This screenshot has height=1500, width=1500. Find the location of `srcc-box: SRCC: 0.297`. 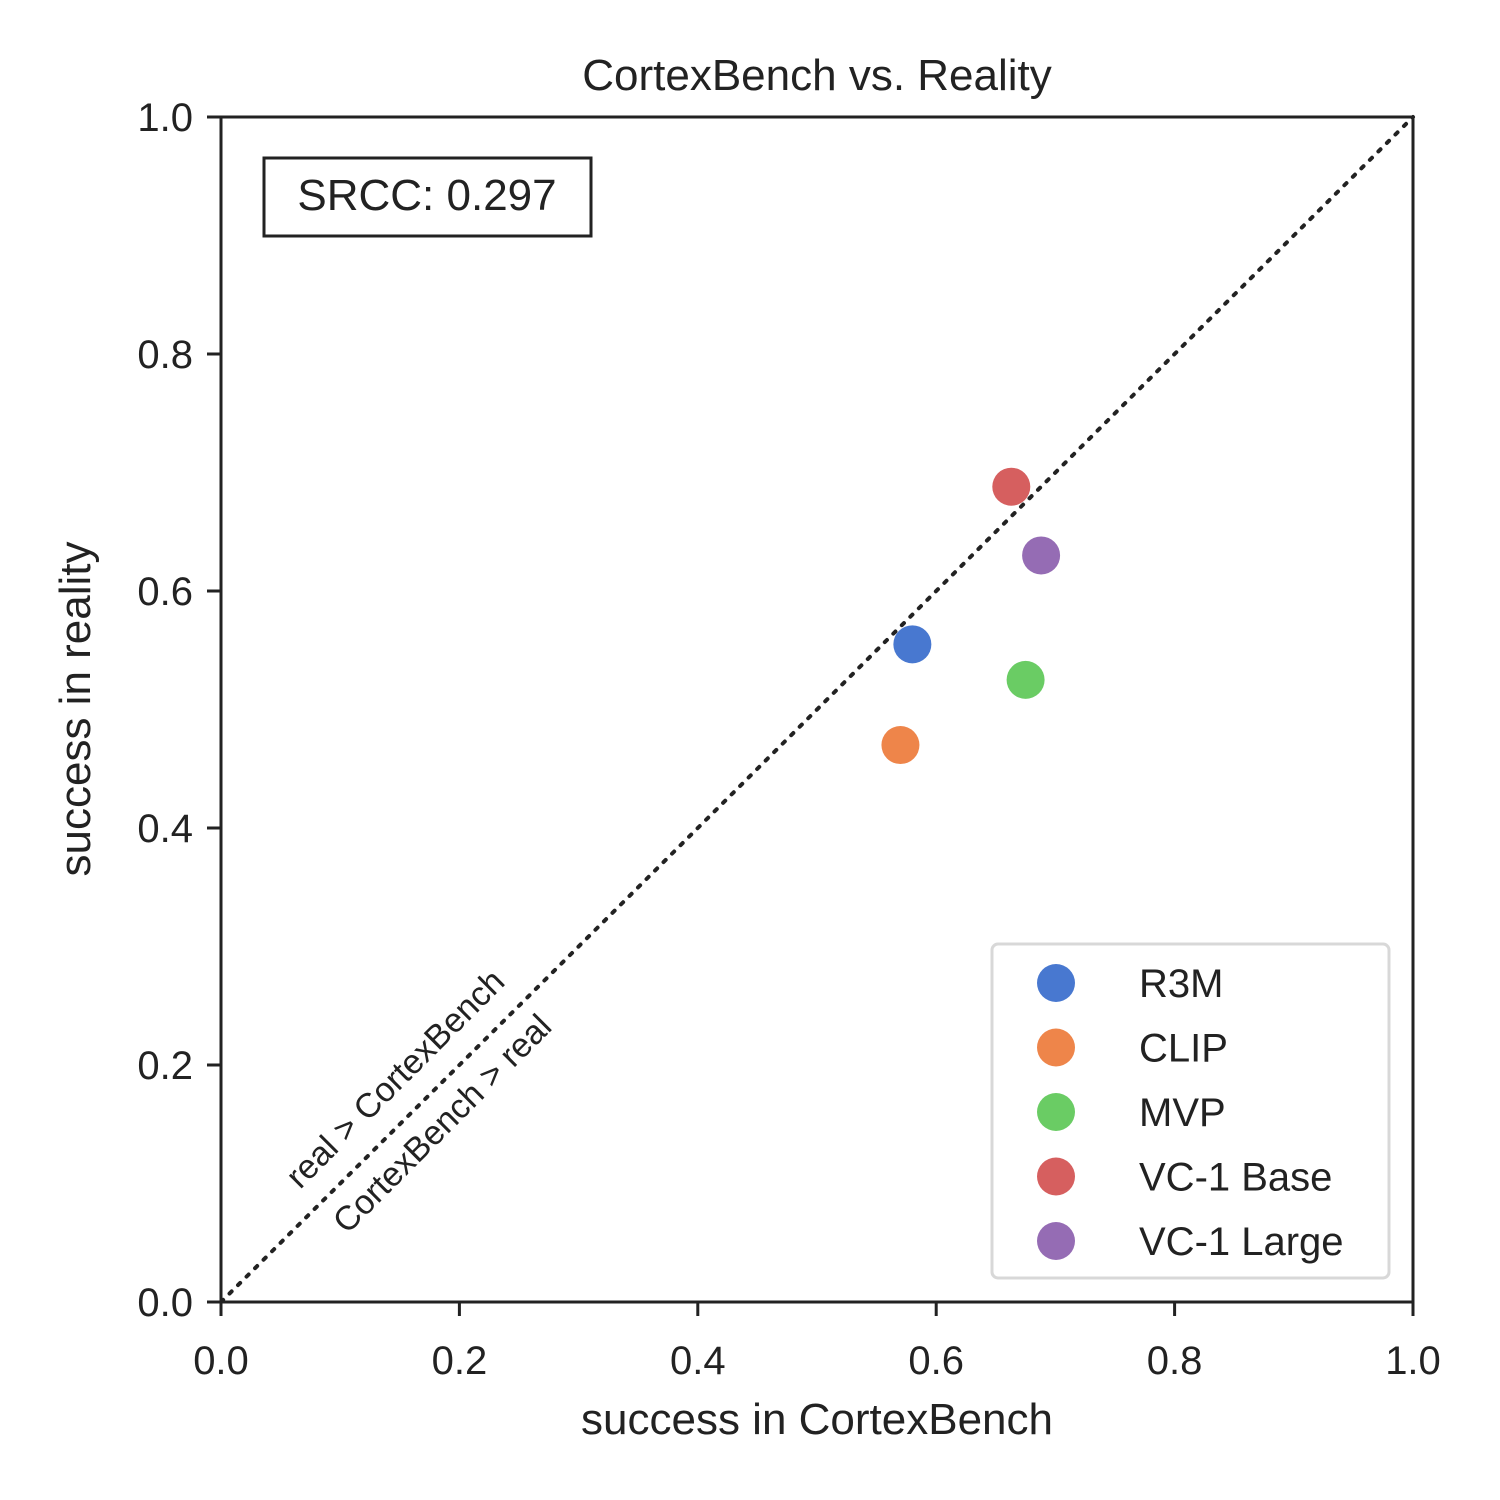

srcc-box: SRCC: 0.297 is located at coordinates (427, 197).